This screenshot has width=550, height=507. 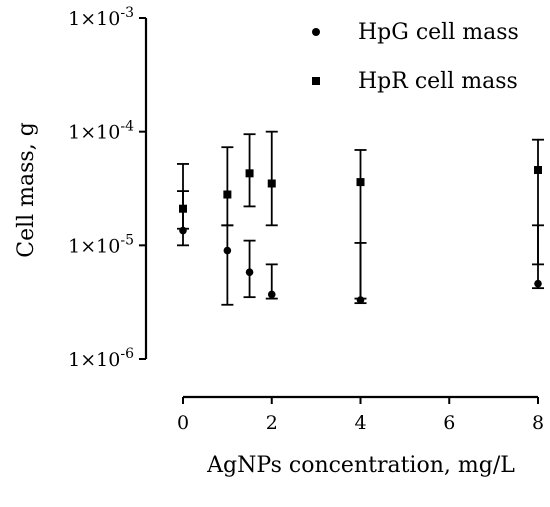 I want to click on y-tick-label: 1×10⁻⁶, so click(x=101, y=358).